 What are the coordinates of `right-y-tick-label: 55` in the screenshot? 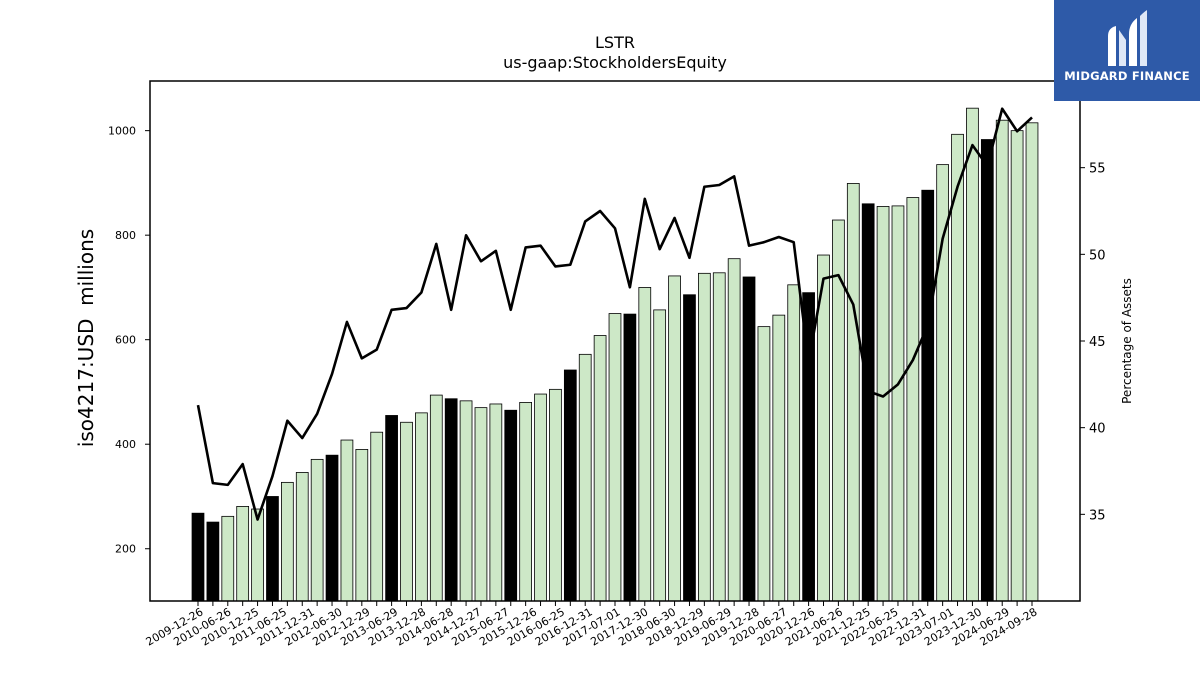 It's located at (1097, 169).